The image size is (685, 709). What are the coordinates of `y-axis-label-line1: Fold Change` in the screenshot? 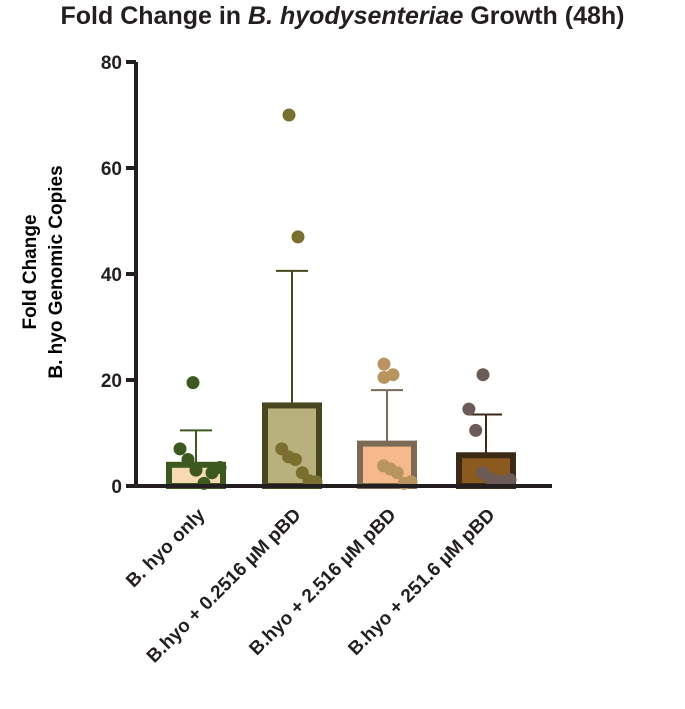 It's located at (30, 271).